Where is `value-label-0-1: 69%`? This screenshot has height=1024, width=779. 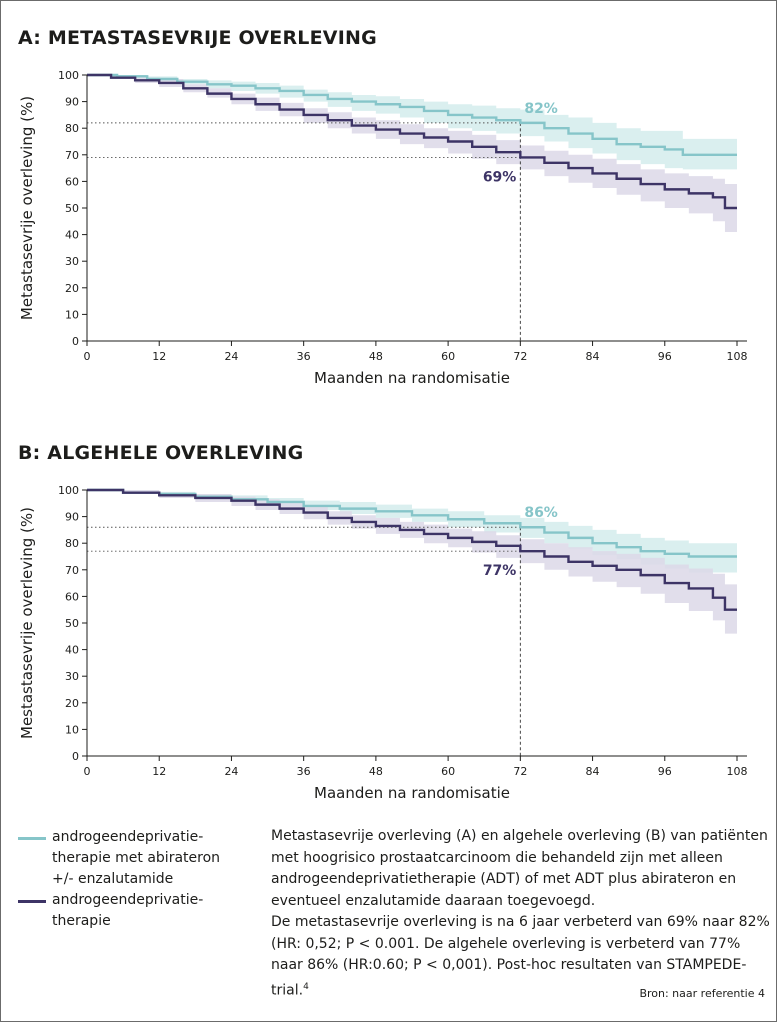
value-label-0-1: 69% is located at coordinates (500, 177).